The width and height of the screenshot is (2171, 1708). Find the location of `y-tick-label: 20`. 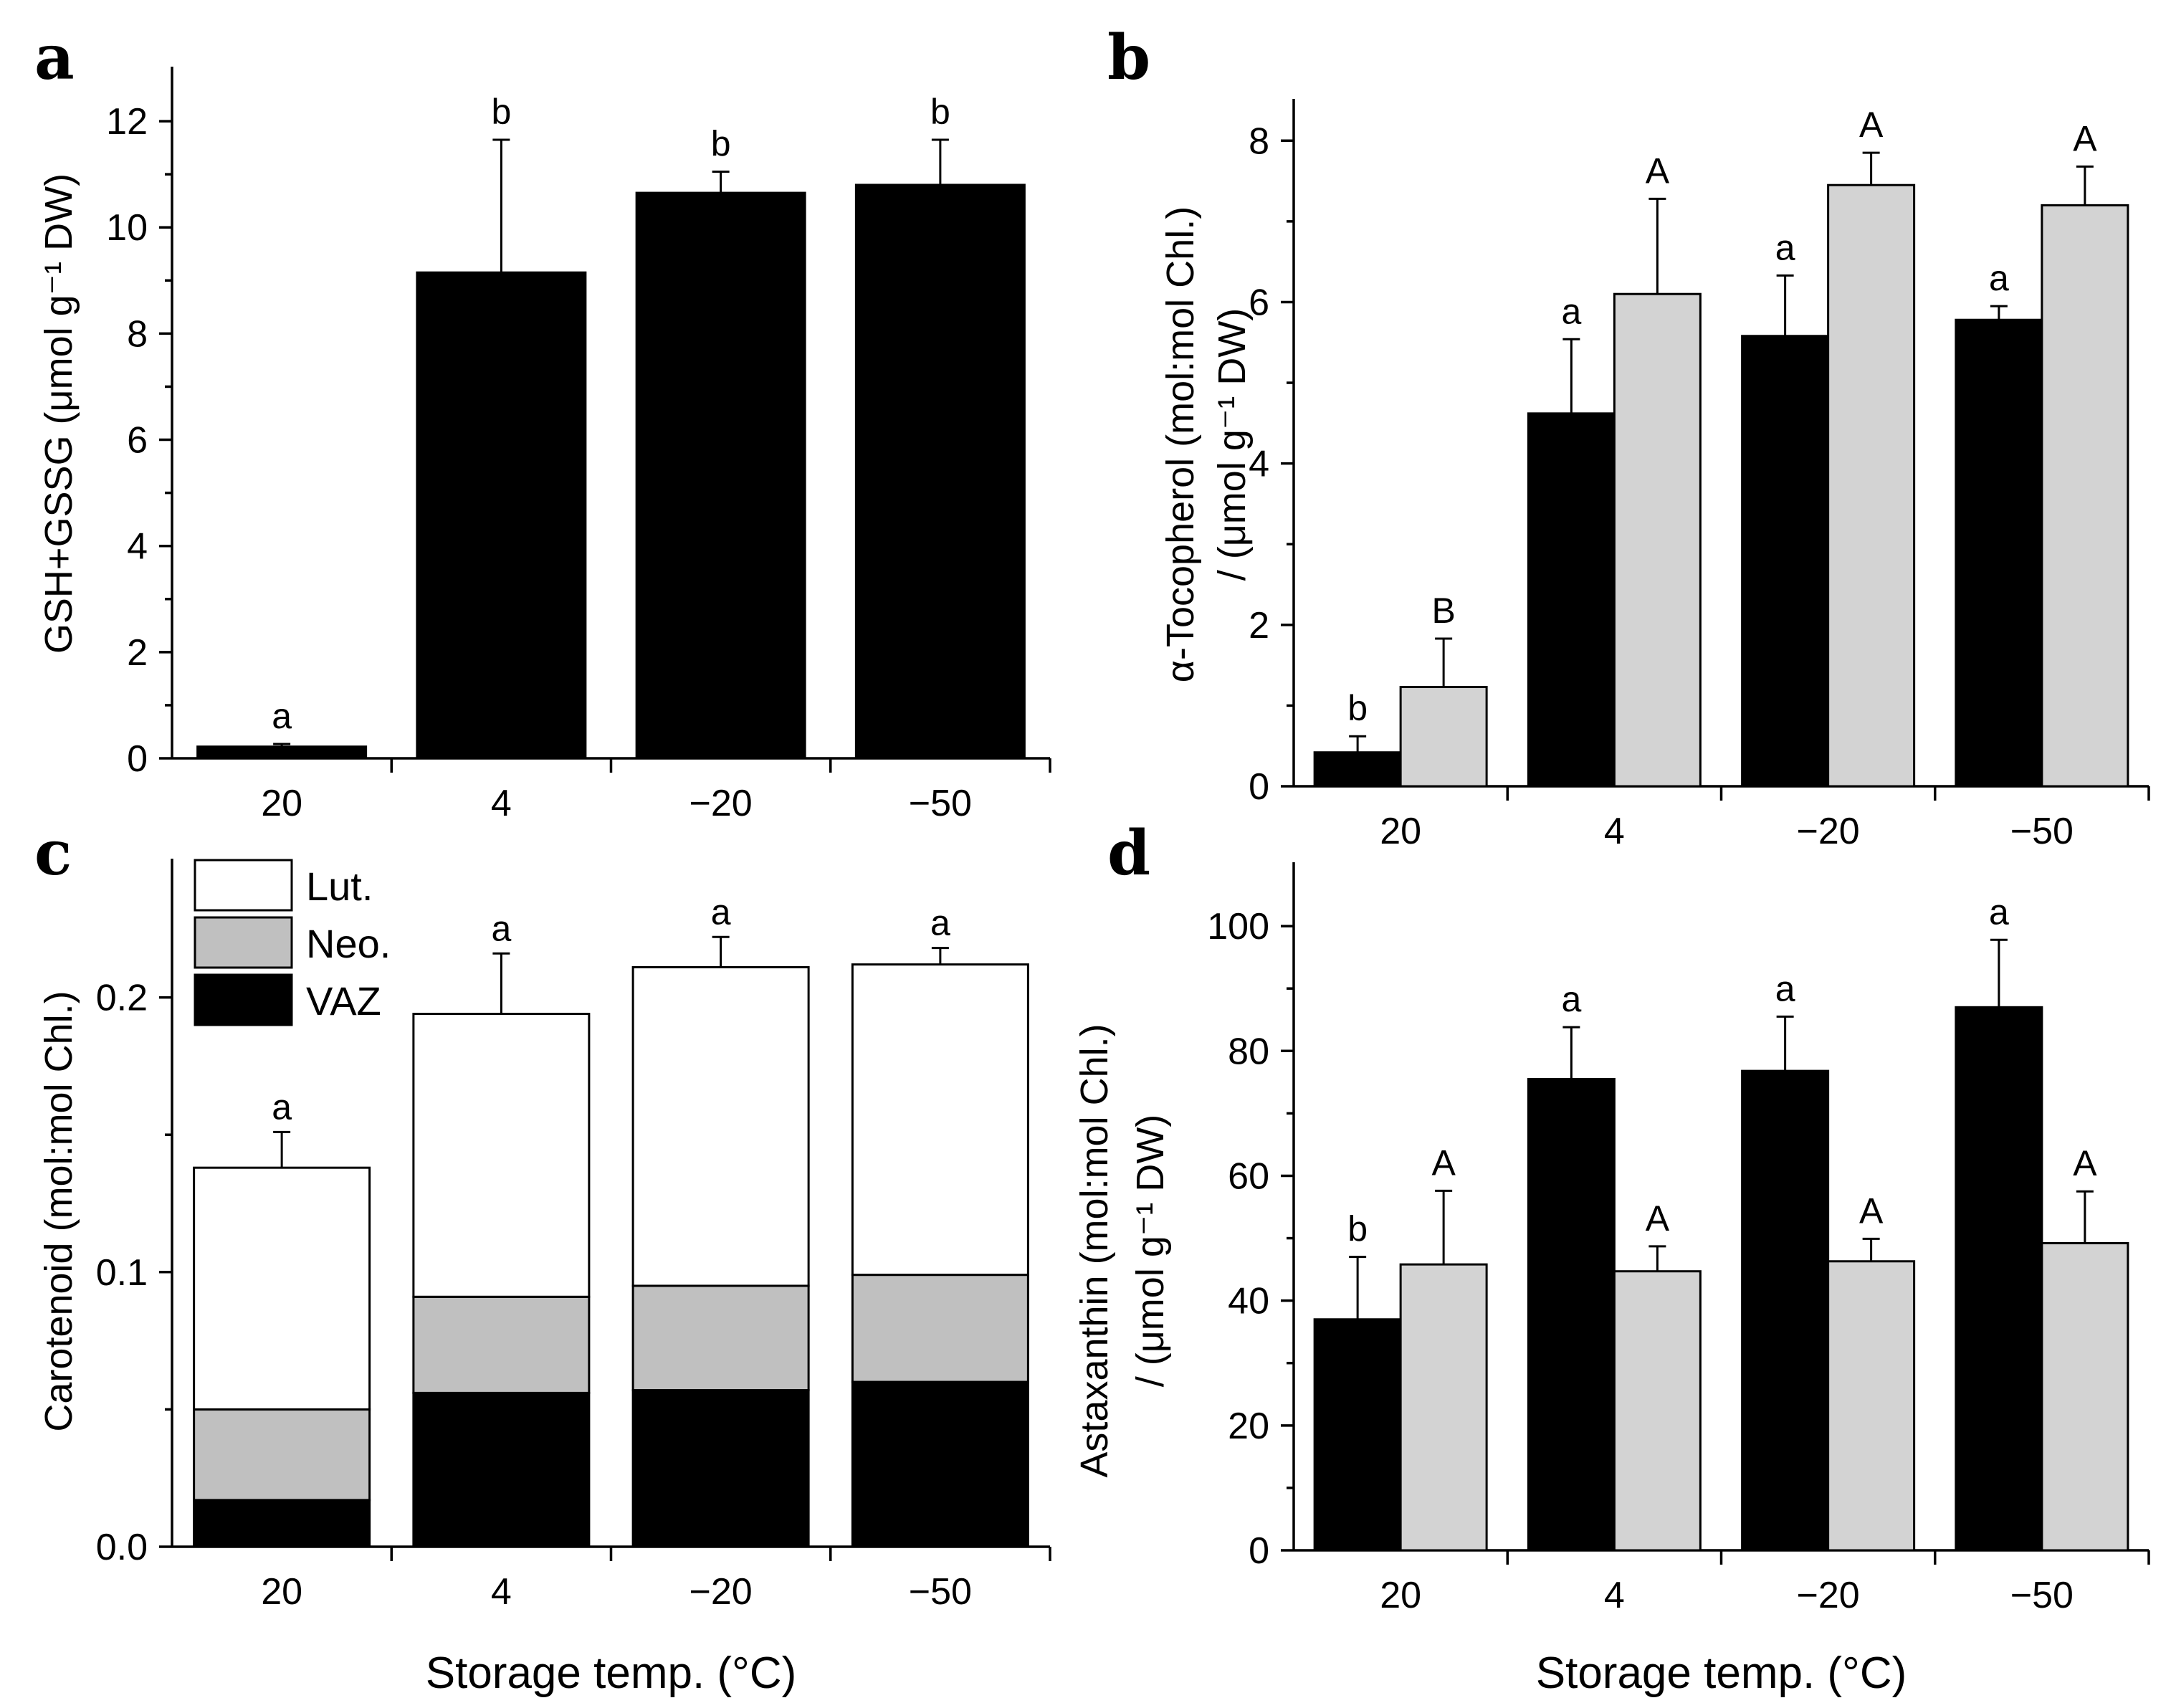

y-tick-label: 20 is located at coordinates (1249, 1426).